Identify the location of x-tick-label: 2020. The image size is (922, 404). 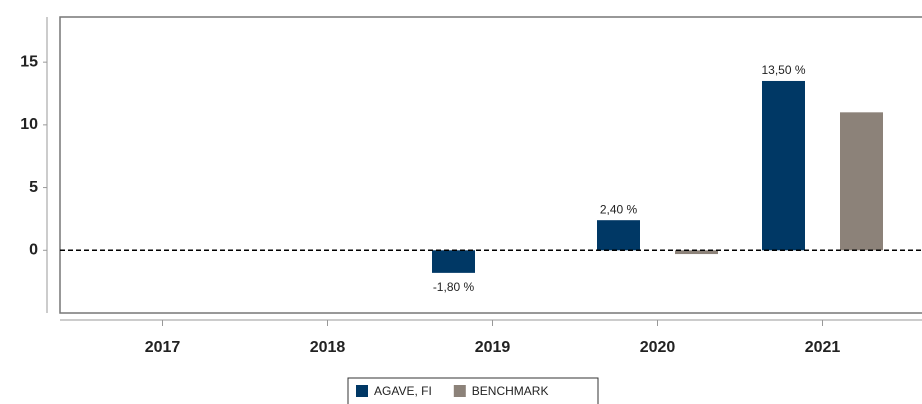
(658, 347).